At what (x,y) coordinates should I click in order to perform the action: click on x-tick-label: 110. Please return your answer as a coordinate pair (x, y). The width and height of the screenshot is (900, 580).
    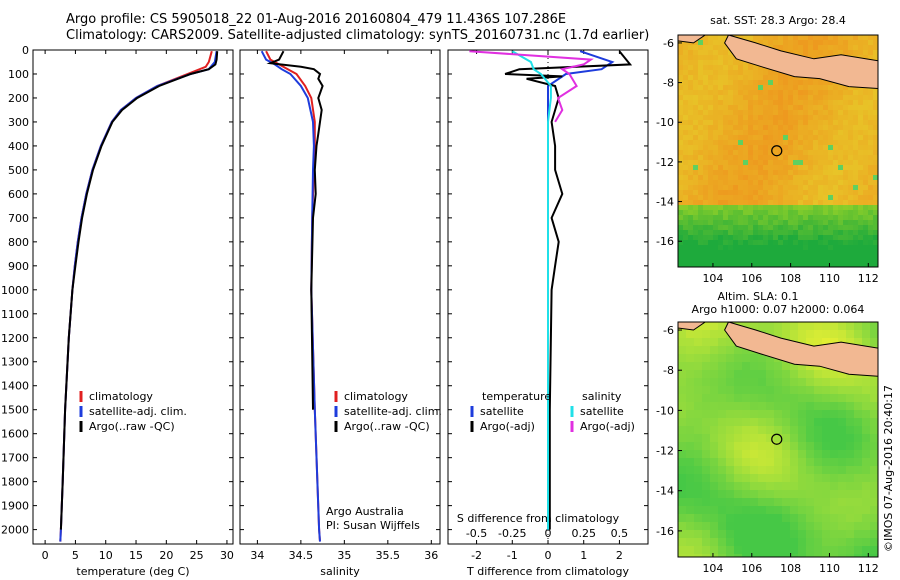
    Looking at the image, I should click on (829, 278).